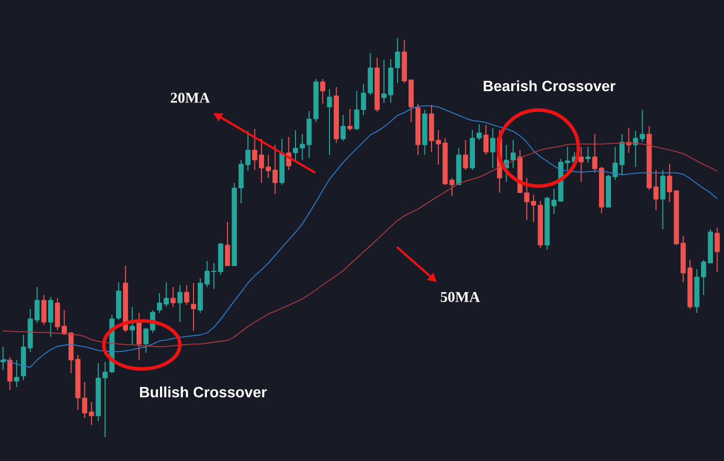 Image resolution: width=724 pixels, height=461 pixels. I want to click on annotation: 20MA, so click(190, 97).